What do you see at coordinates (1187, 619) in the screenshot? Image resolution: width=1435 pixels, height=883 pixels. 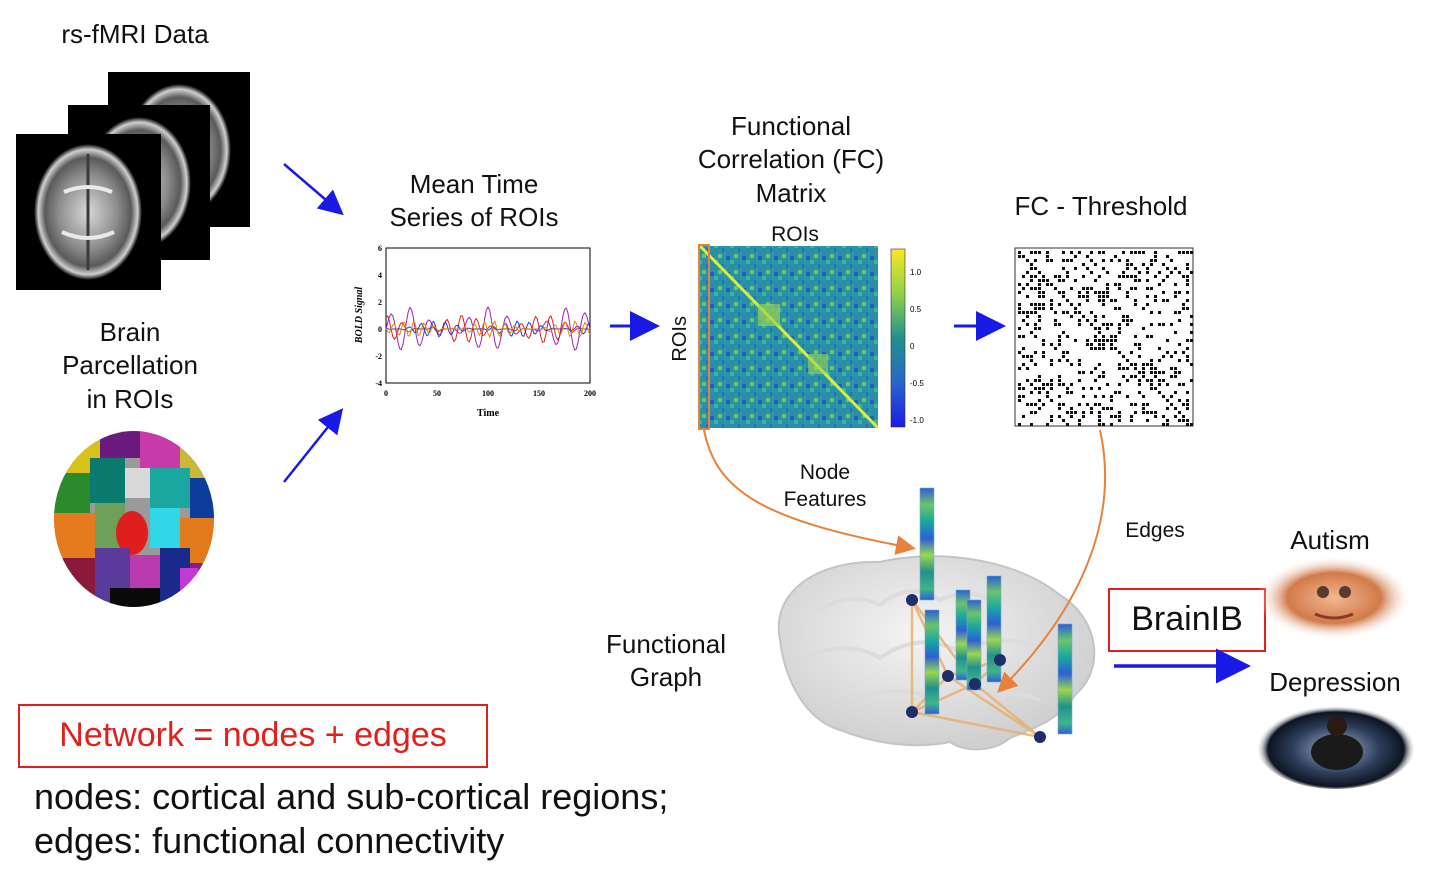 I see `brainib-label: BrainIB` at bounding box center [1187, 619].